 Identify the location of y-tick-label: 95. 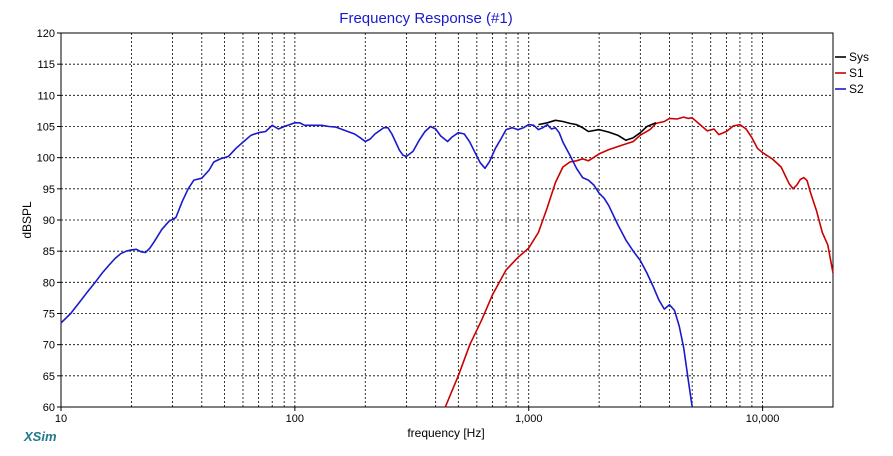
(49, 190).